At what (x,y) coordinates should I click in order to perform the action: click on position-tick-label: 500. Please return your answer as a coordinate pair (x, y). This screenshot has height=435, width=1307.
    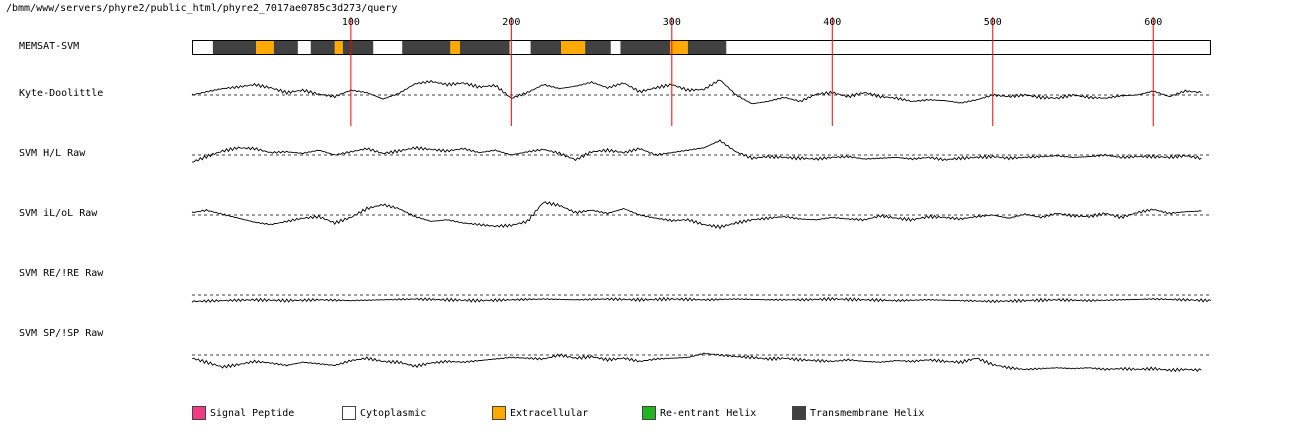
    Looking at the image, I should click on (993, 22).